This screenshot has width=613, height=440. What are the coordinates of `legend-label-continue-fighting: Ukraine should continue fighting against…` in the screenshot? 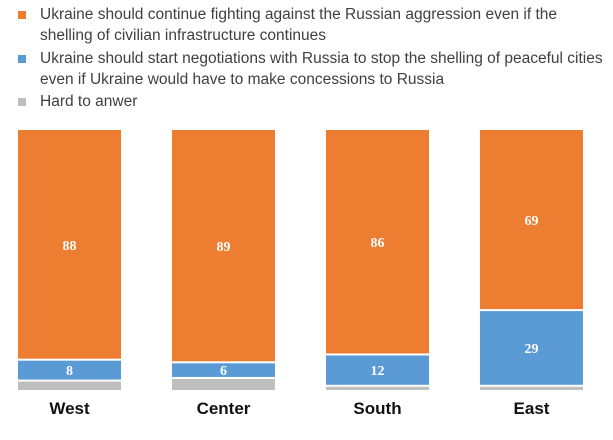 It's located at (298, 25).